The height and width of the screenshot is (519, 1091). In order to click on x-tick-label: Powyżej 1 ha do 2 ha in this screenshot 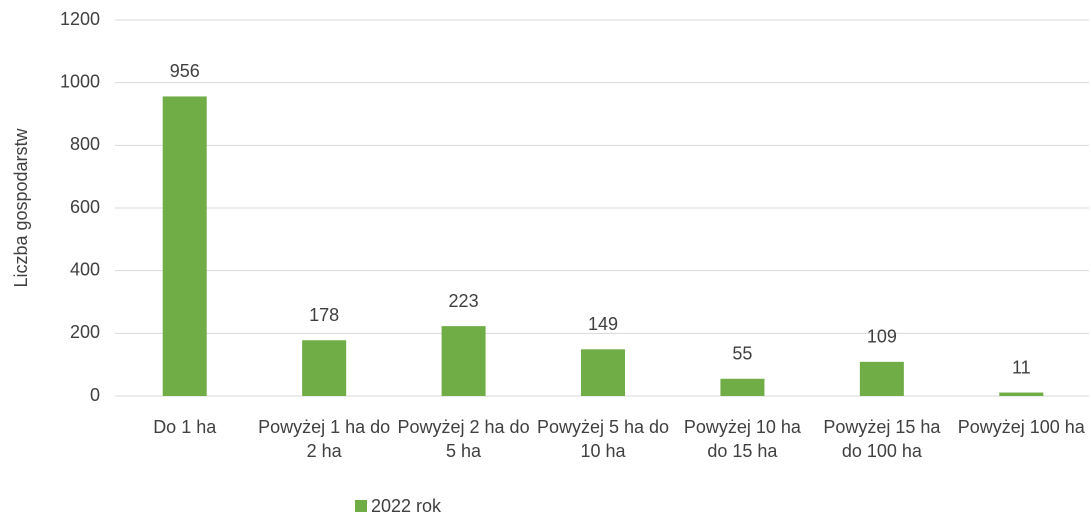, I will do `click(324, 439)`.